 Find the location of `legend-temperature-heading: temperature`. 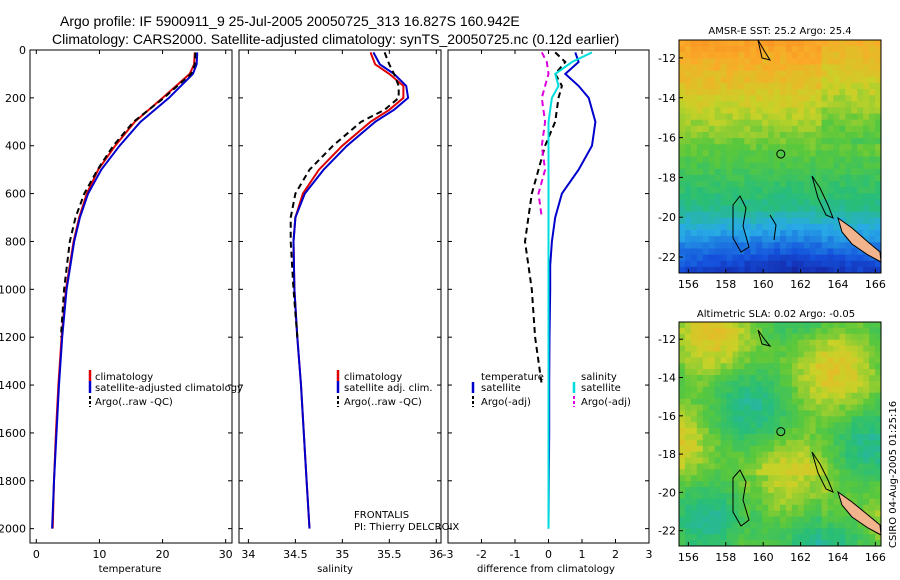

legend-temperature-heading: temperature is located at coordinates (512, 377).